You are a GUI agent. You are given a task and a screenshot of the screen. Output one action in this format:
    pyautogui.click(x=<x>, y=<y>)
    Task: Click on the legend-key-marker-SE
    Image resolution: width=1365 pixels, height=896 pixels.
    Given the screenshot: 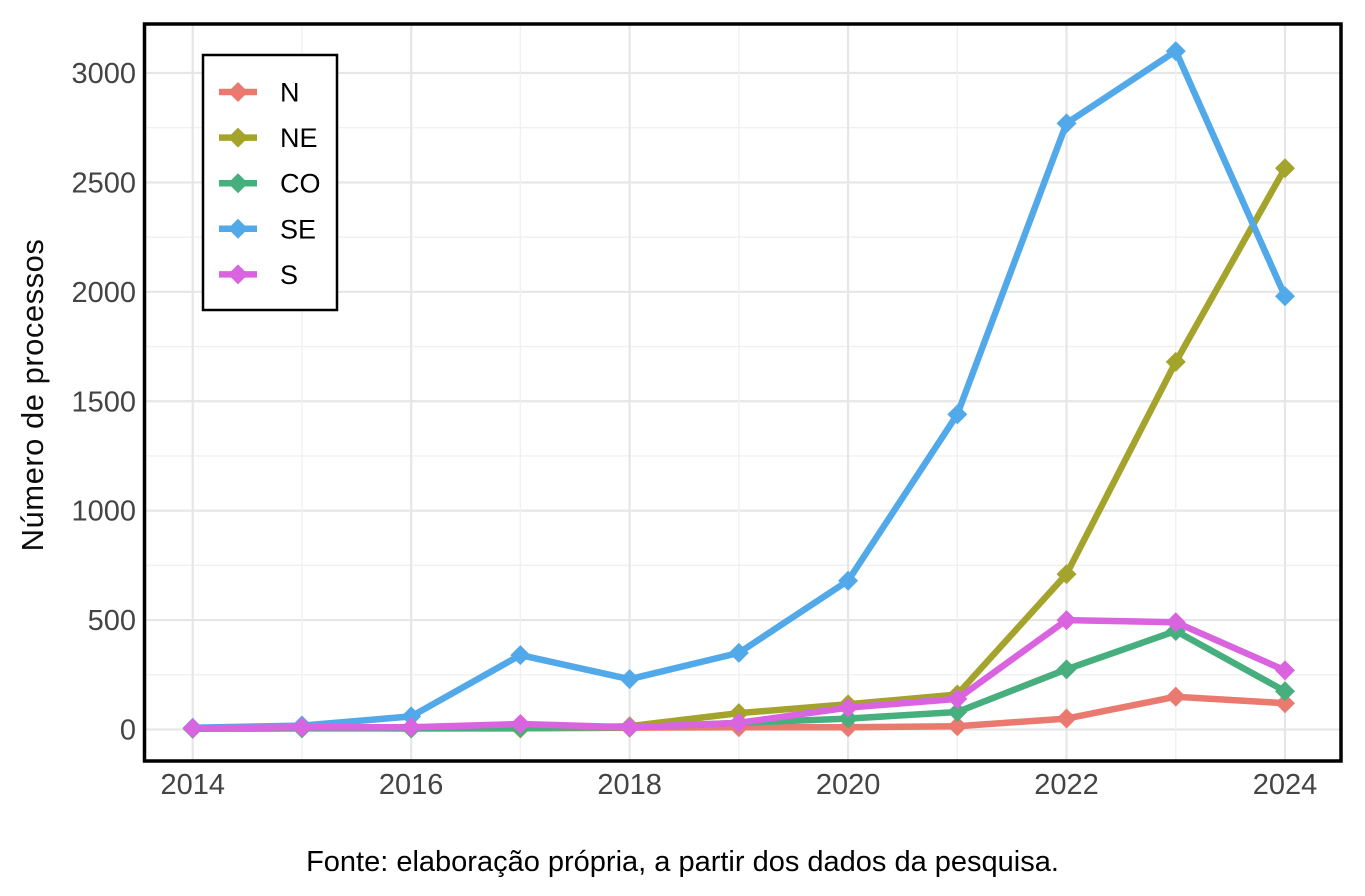 What is the action you would take?
    pyautogui.click(x=238, y=228)
    